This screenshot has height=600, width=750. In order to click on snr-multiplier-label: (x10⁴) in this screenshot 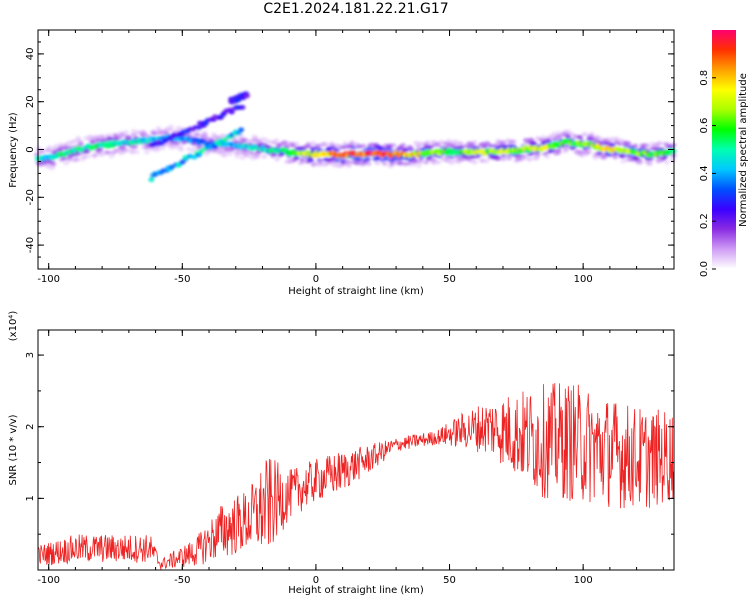, I will do `click(13, 326)`.